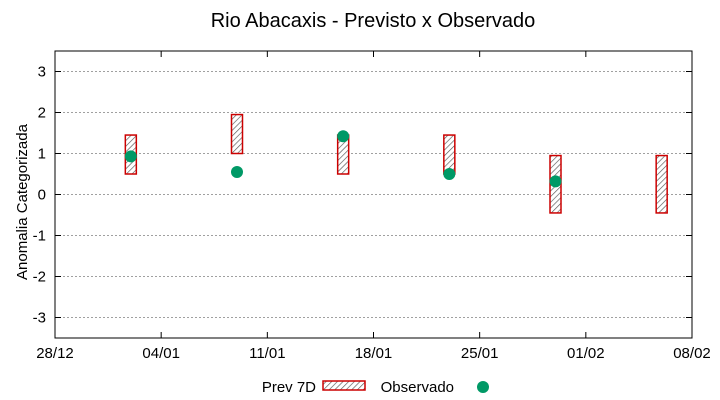 The width and height of the screenshot is (720, 400). What do you see at coordinates (374, 353) in the screenshot?
I see `x-tick-label-3: 18/01` at bounding box center [374, 353].